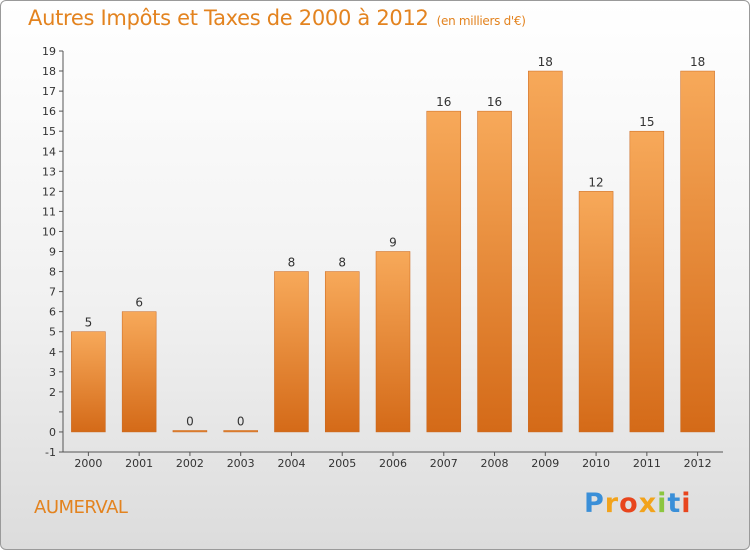  I want to click on data-label: 9, so click(393, 243).